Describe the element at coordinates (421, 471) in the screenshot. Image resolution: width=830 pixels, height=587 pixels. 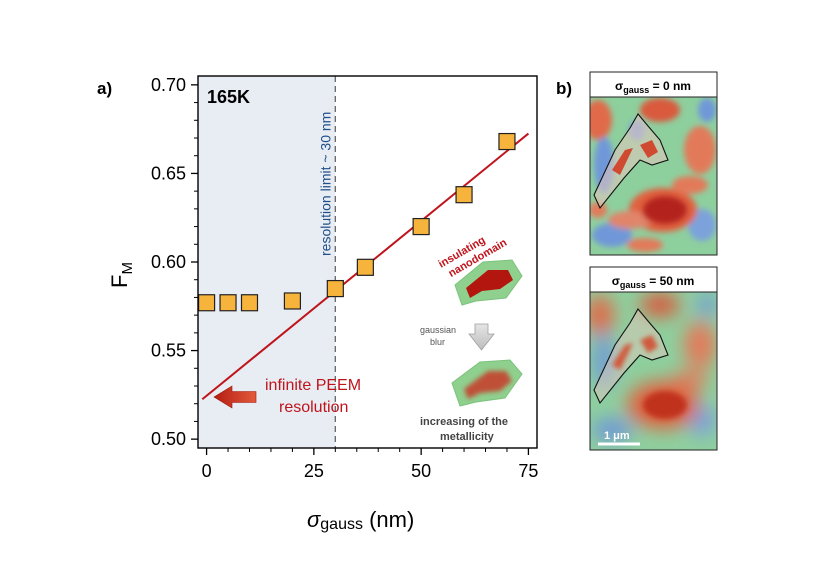
I see `x-tick-label: 50` at that location.